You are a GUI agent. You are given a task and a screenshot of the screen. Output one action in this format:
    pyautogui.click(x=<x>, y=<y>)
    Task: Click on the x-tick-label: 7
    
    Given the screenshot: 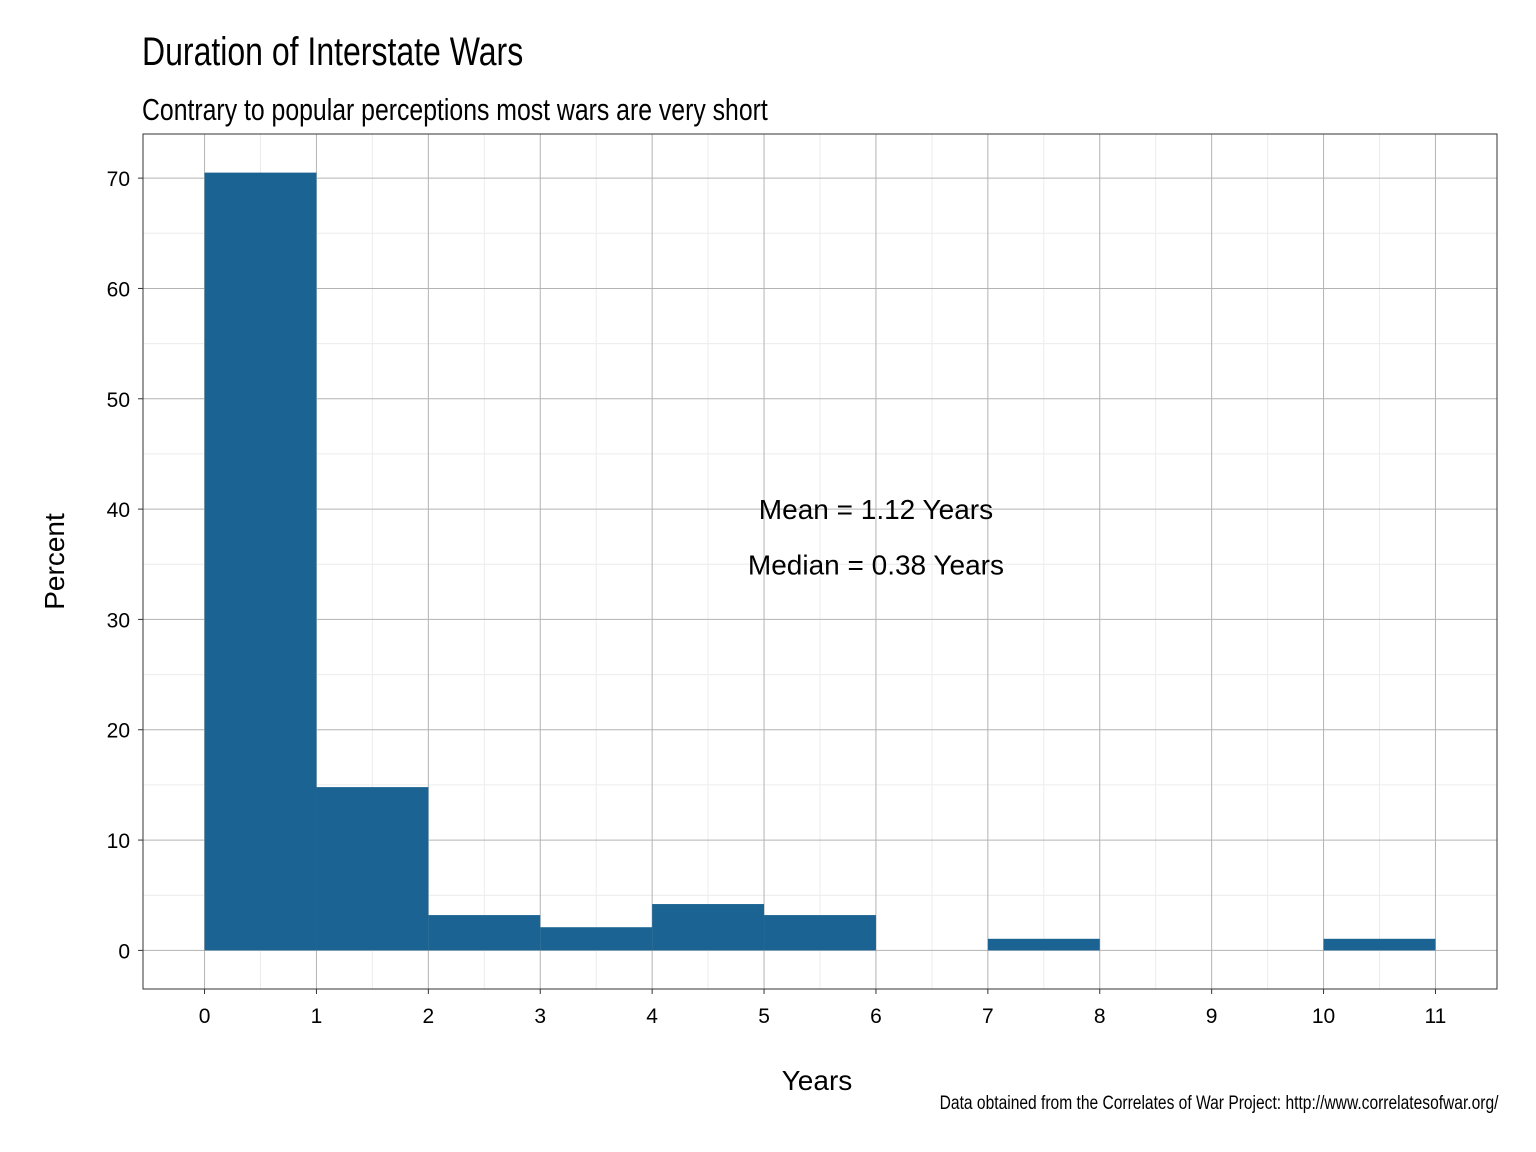 What is the action you would take?
    pyautogui.click(x=988, y=1016)
    